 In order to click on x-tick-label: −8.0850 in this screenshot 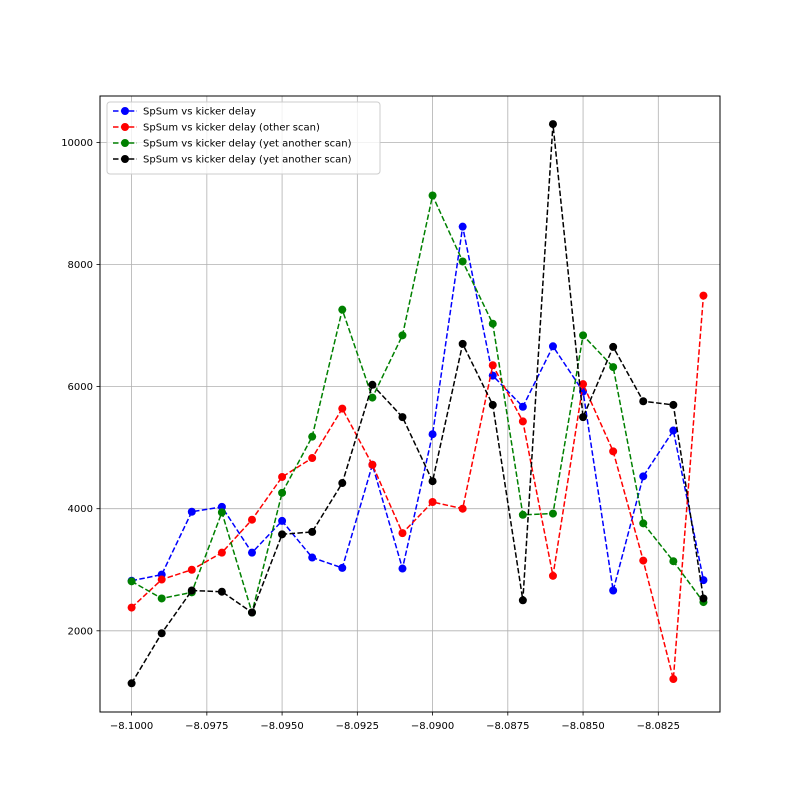, I will do `click(582, 726)`.